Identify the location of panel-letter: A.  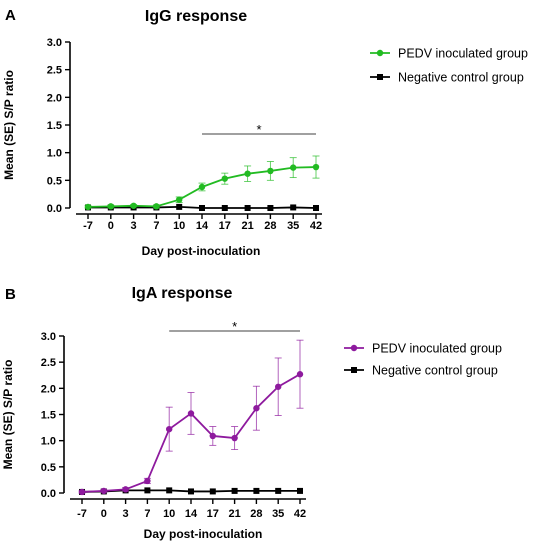
(10, 15).